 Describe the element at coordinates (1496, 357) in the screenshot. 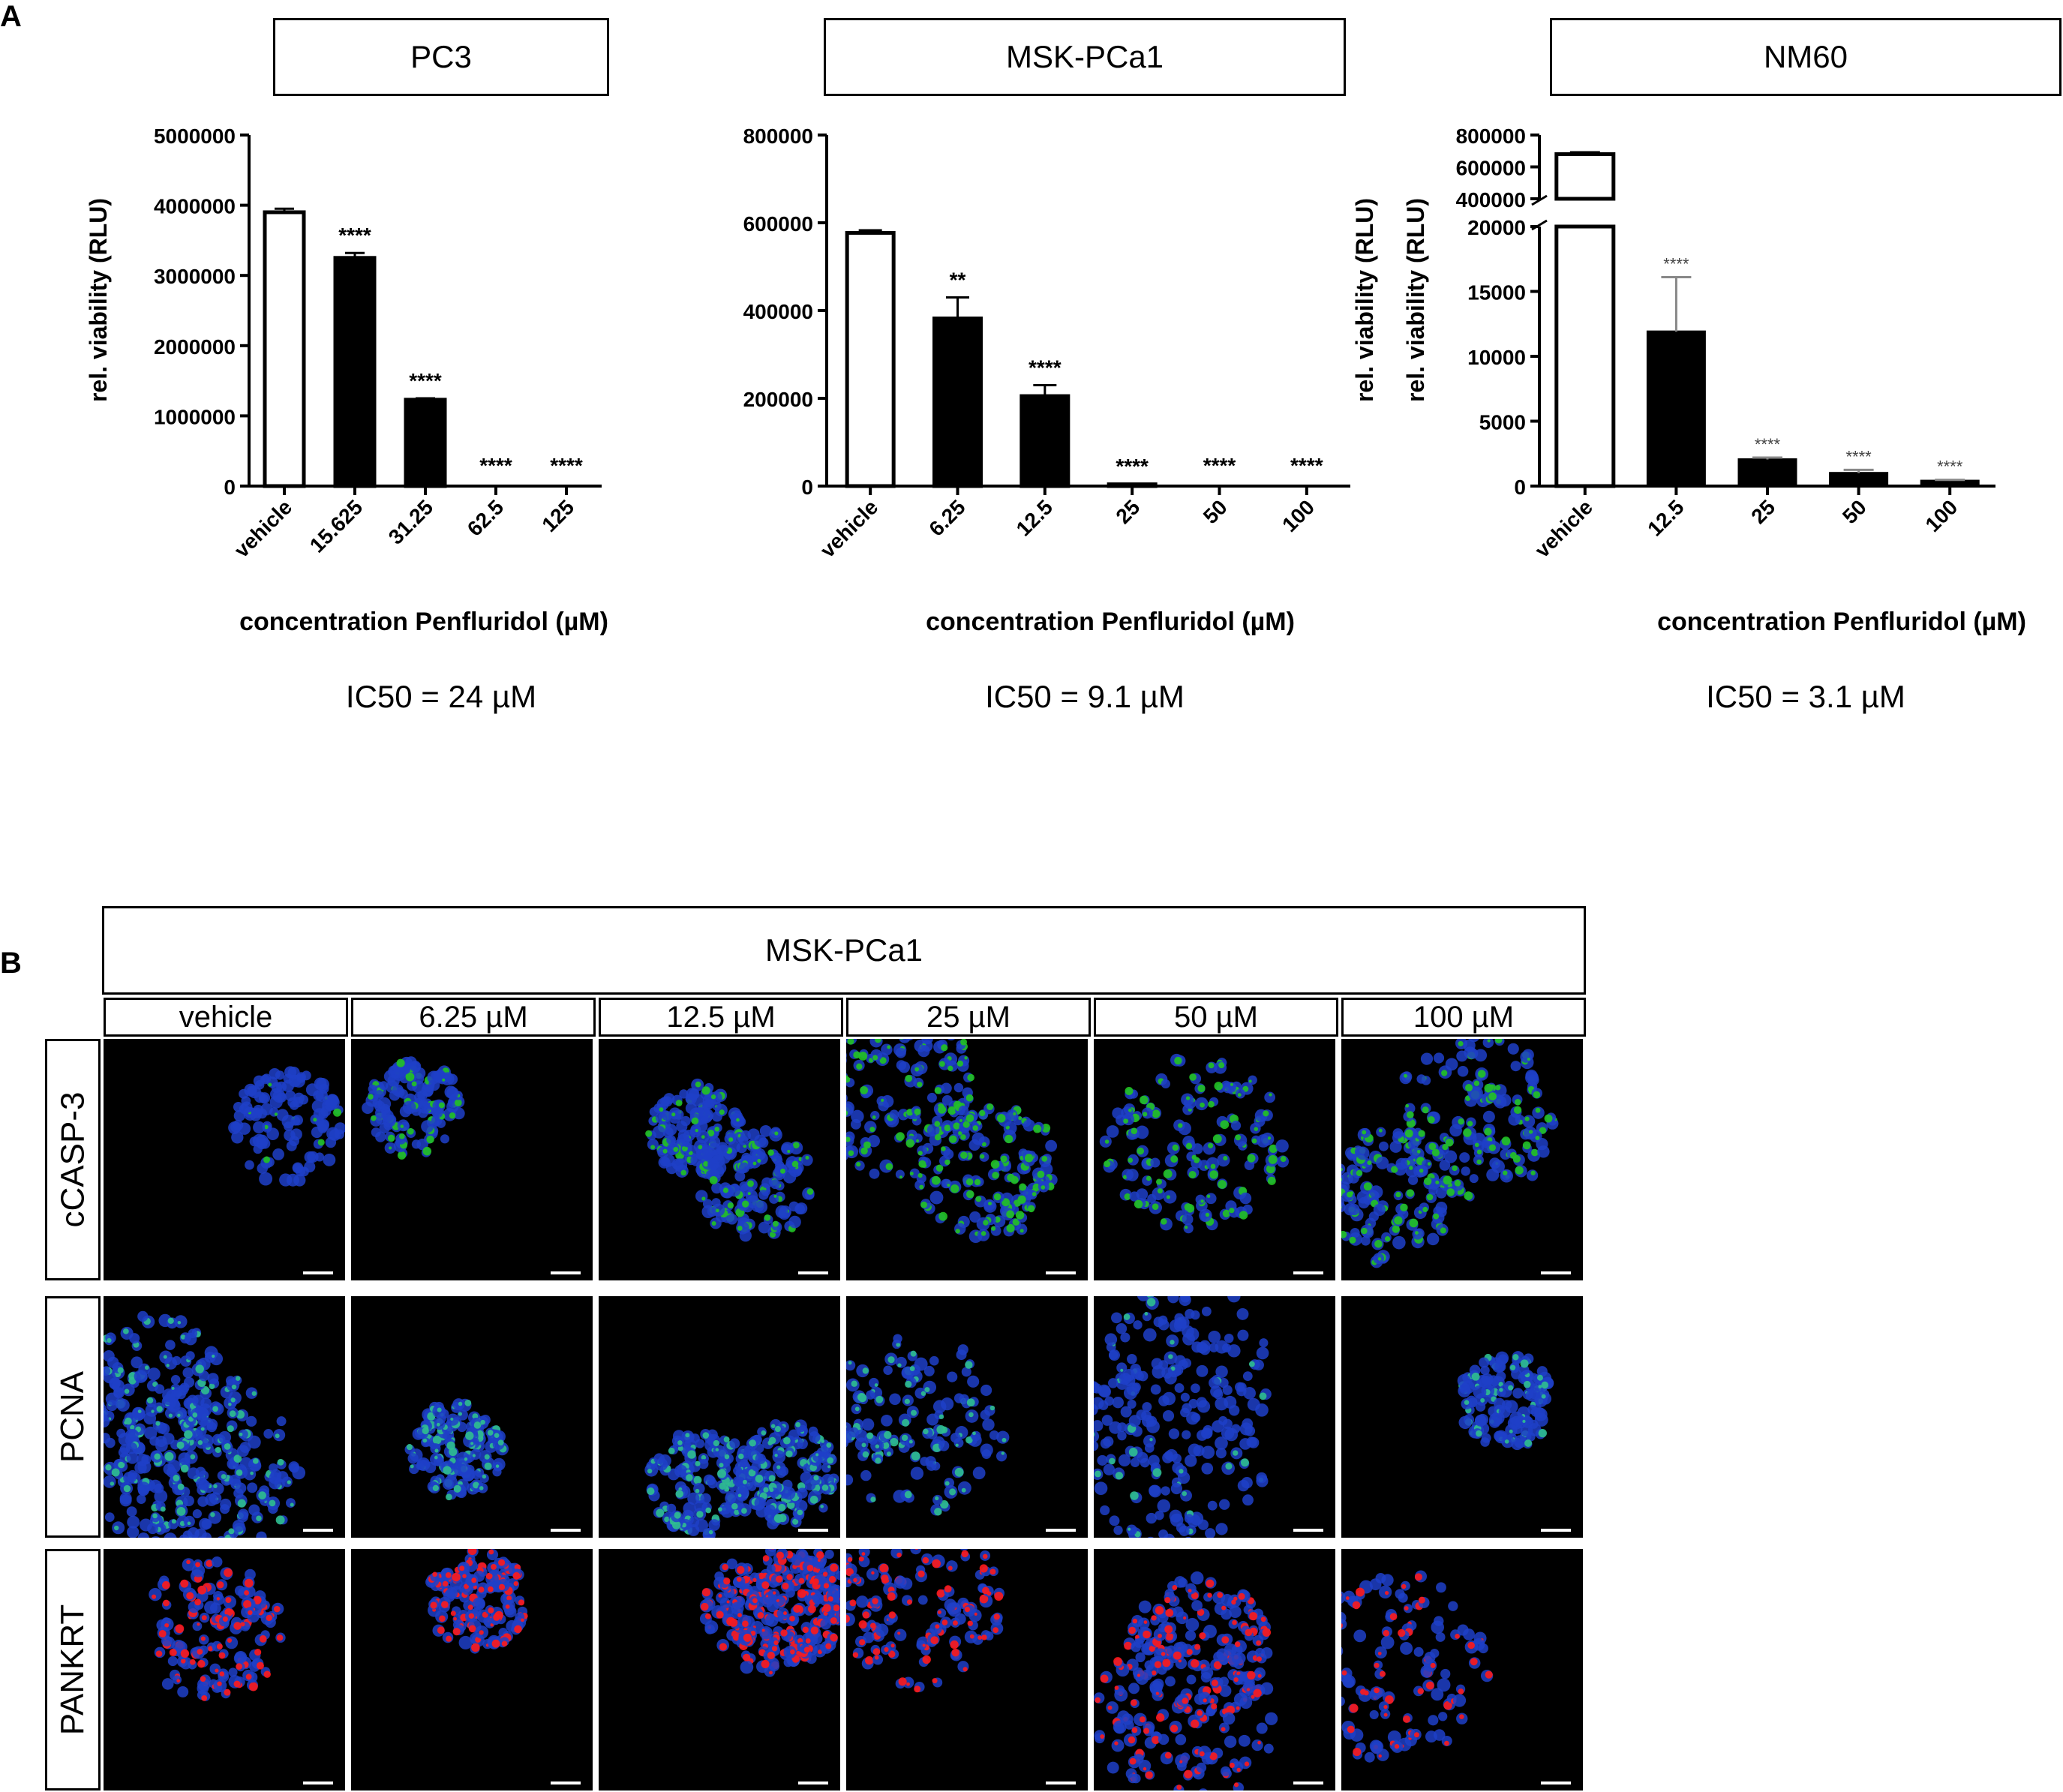

I see `y-tick-label: 10000` at that location.